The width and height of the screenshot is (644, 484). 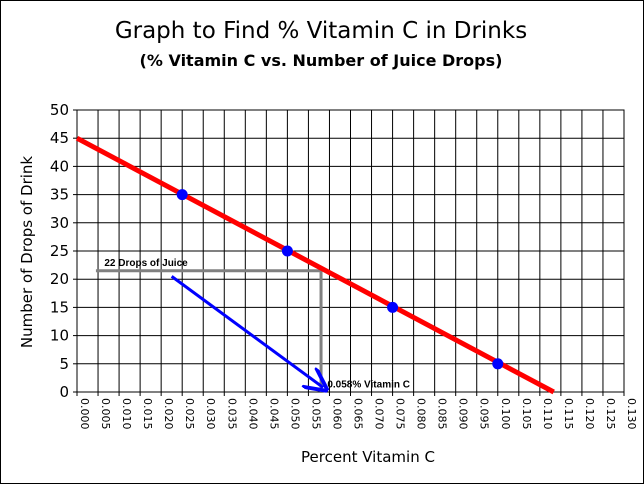 I want to click on x-tick-label: 0.000, so click(x=84, y=414).